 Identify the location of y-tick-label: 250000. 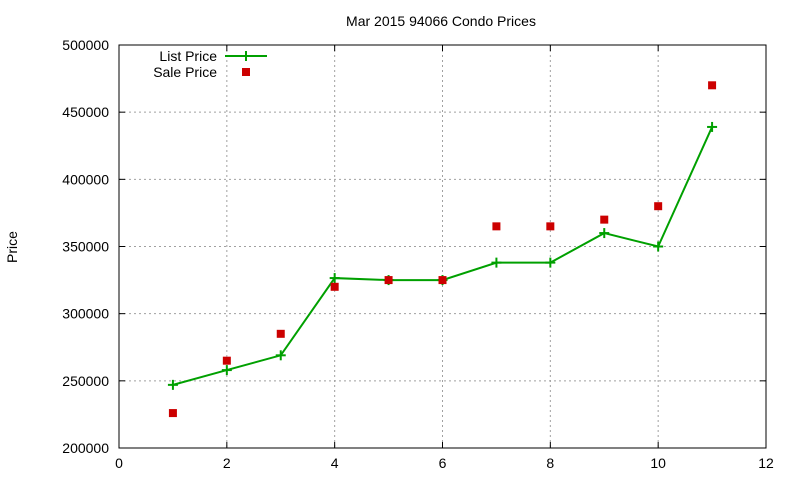
(85, 381).